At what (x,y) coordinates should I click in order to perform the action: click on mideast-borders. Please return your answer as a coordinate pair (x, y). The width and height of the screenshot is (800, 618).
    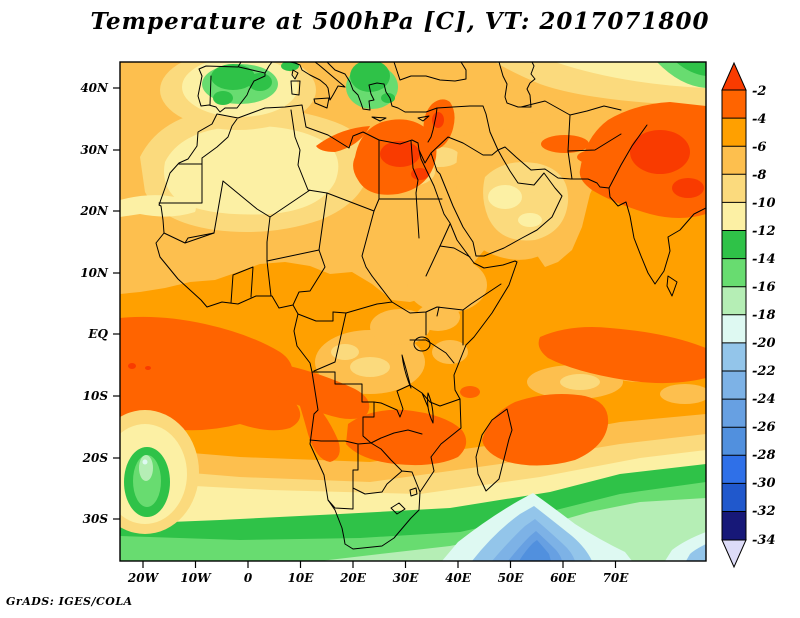
    Looking at the image, I should click on (539, 144).